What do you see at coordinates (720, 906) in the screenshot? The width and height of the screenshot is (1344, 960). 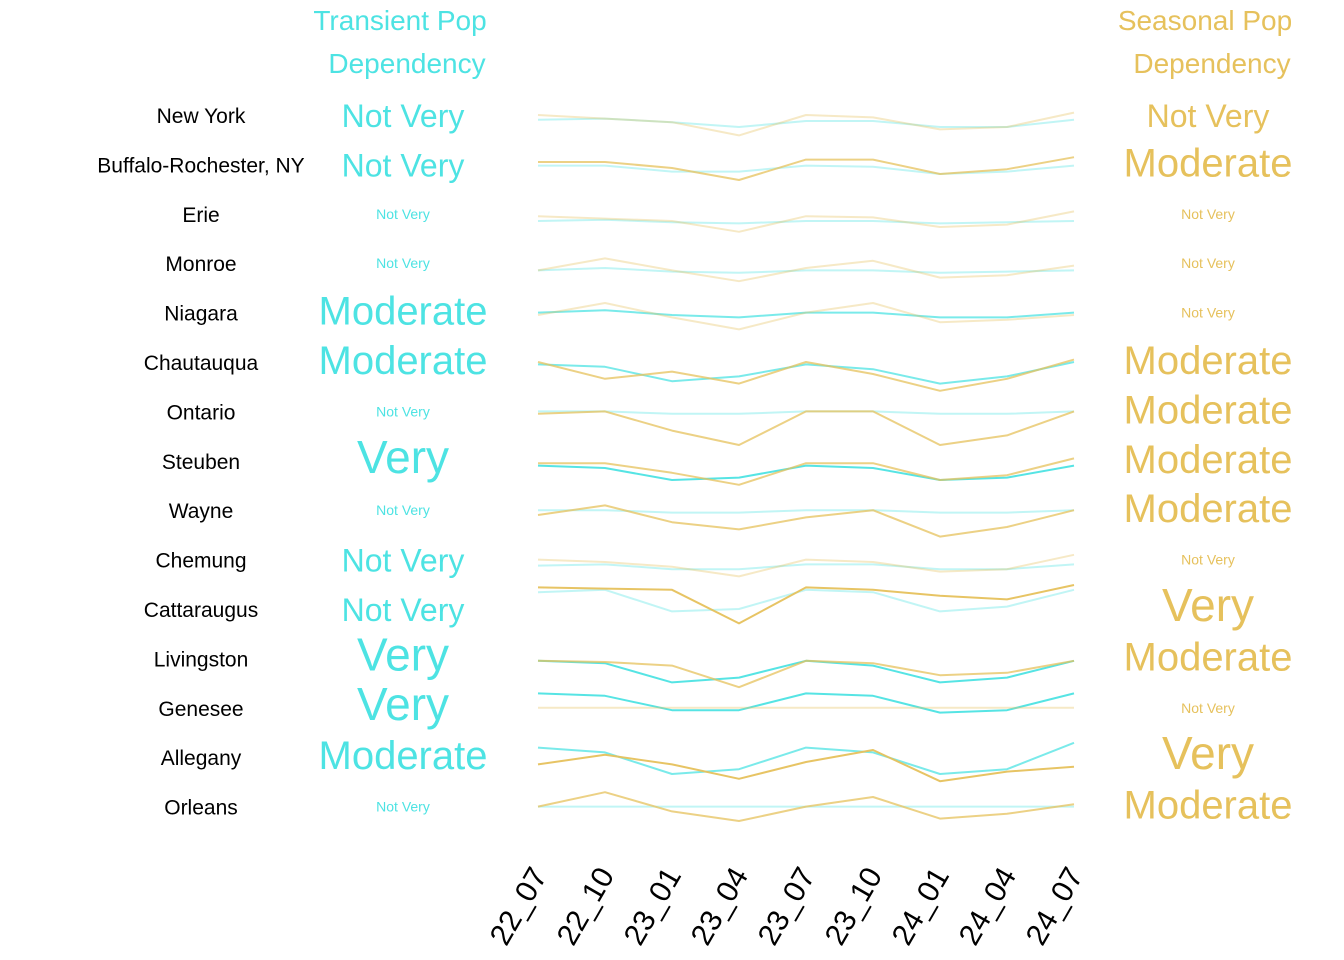 I see `x-tick-label: 23_04` at bounding box center [720, 906].